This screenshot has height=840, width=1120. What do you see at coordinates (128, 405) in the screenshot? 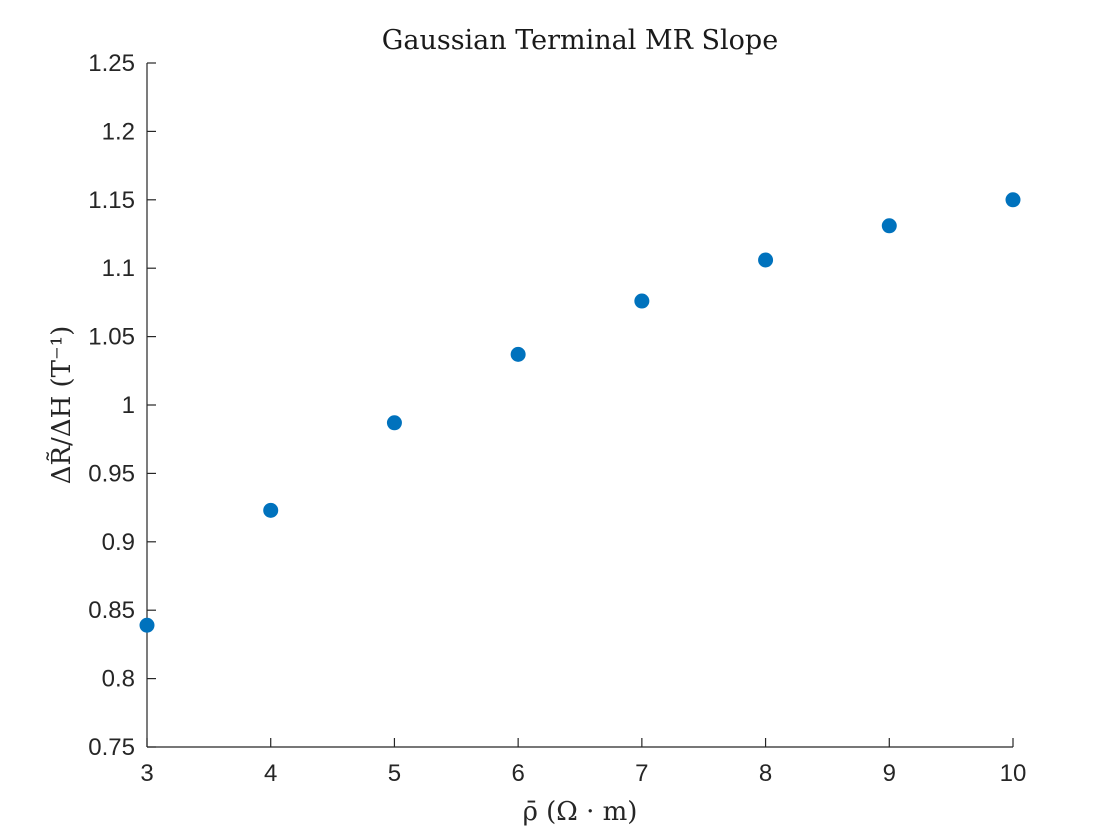
I see `y-tick-label: 1` at bounding box center [128, 405].